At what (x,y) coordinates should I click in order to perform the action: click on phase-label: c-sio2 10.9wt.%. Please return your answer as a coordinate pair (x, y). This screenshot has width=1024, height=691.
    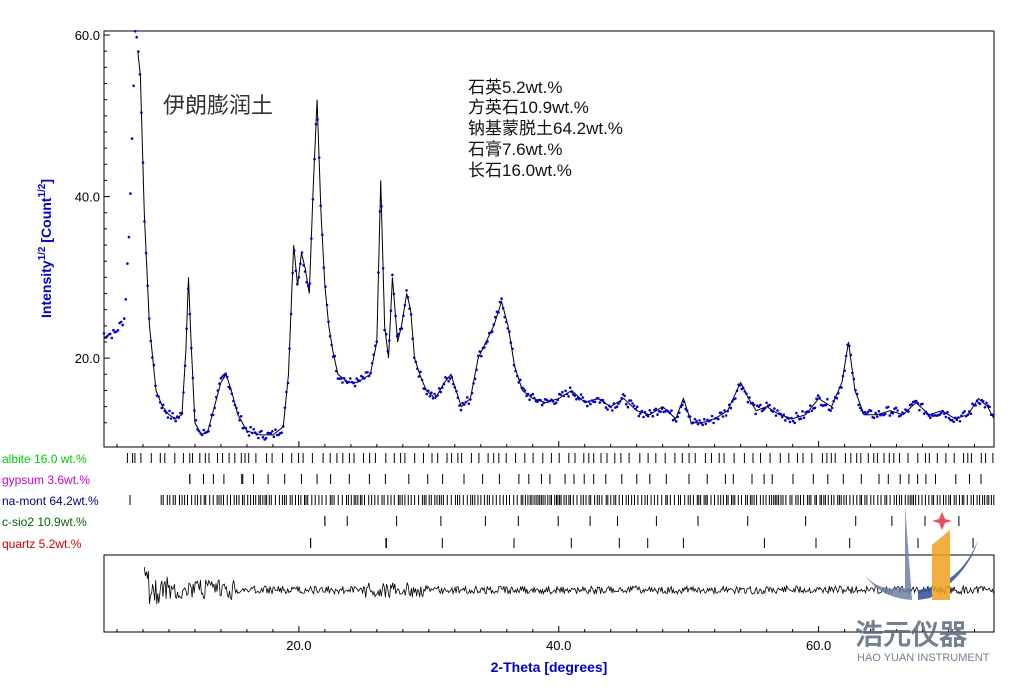
    Looking at the image, I should click on (44, 522).